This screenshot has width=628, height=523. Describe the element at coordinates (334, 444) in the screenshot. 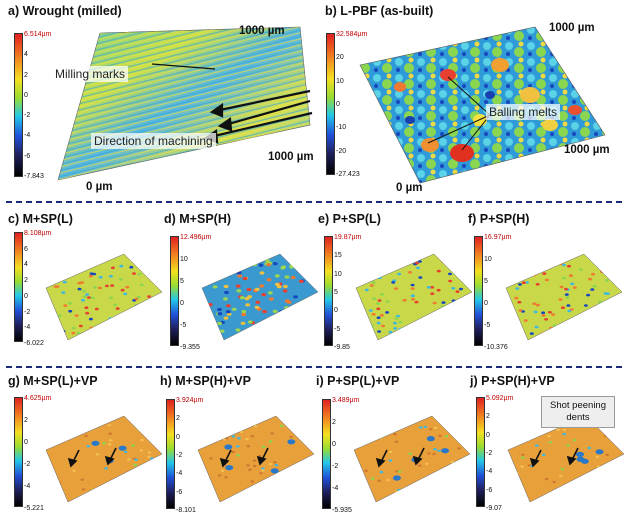

I see `colorbar-i-tick: 0` at that location.